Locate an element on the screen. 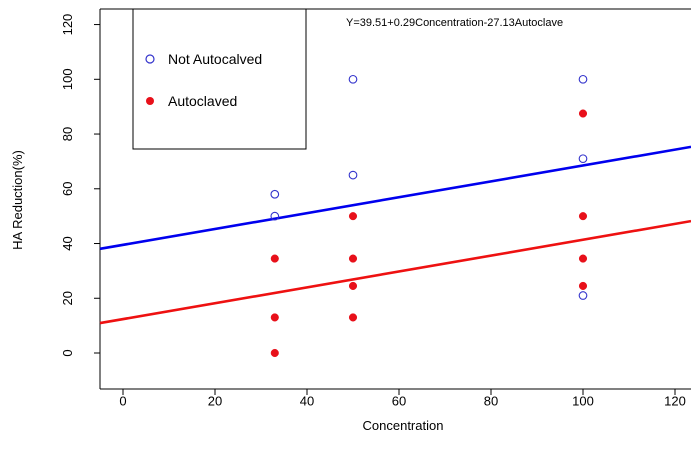 The image size is (691, 461). x-tick-label: 100 is located at coordinates (583, 401).